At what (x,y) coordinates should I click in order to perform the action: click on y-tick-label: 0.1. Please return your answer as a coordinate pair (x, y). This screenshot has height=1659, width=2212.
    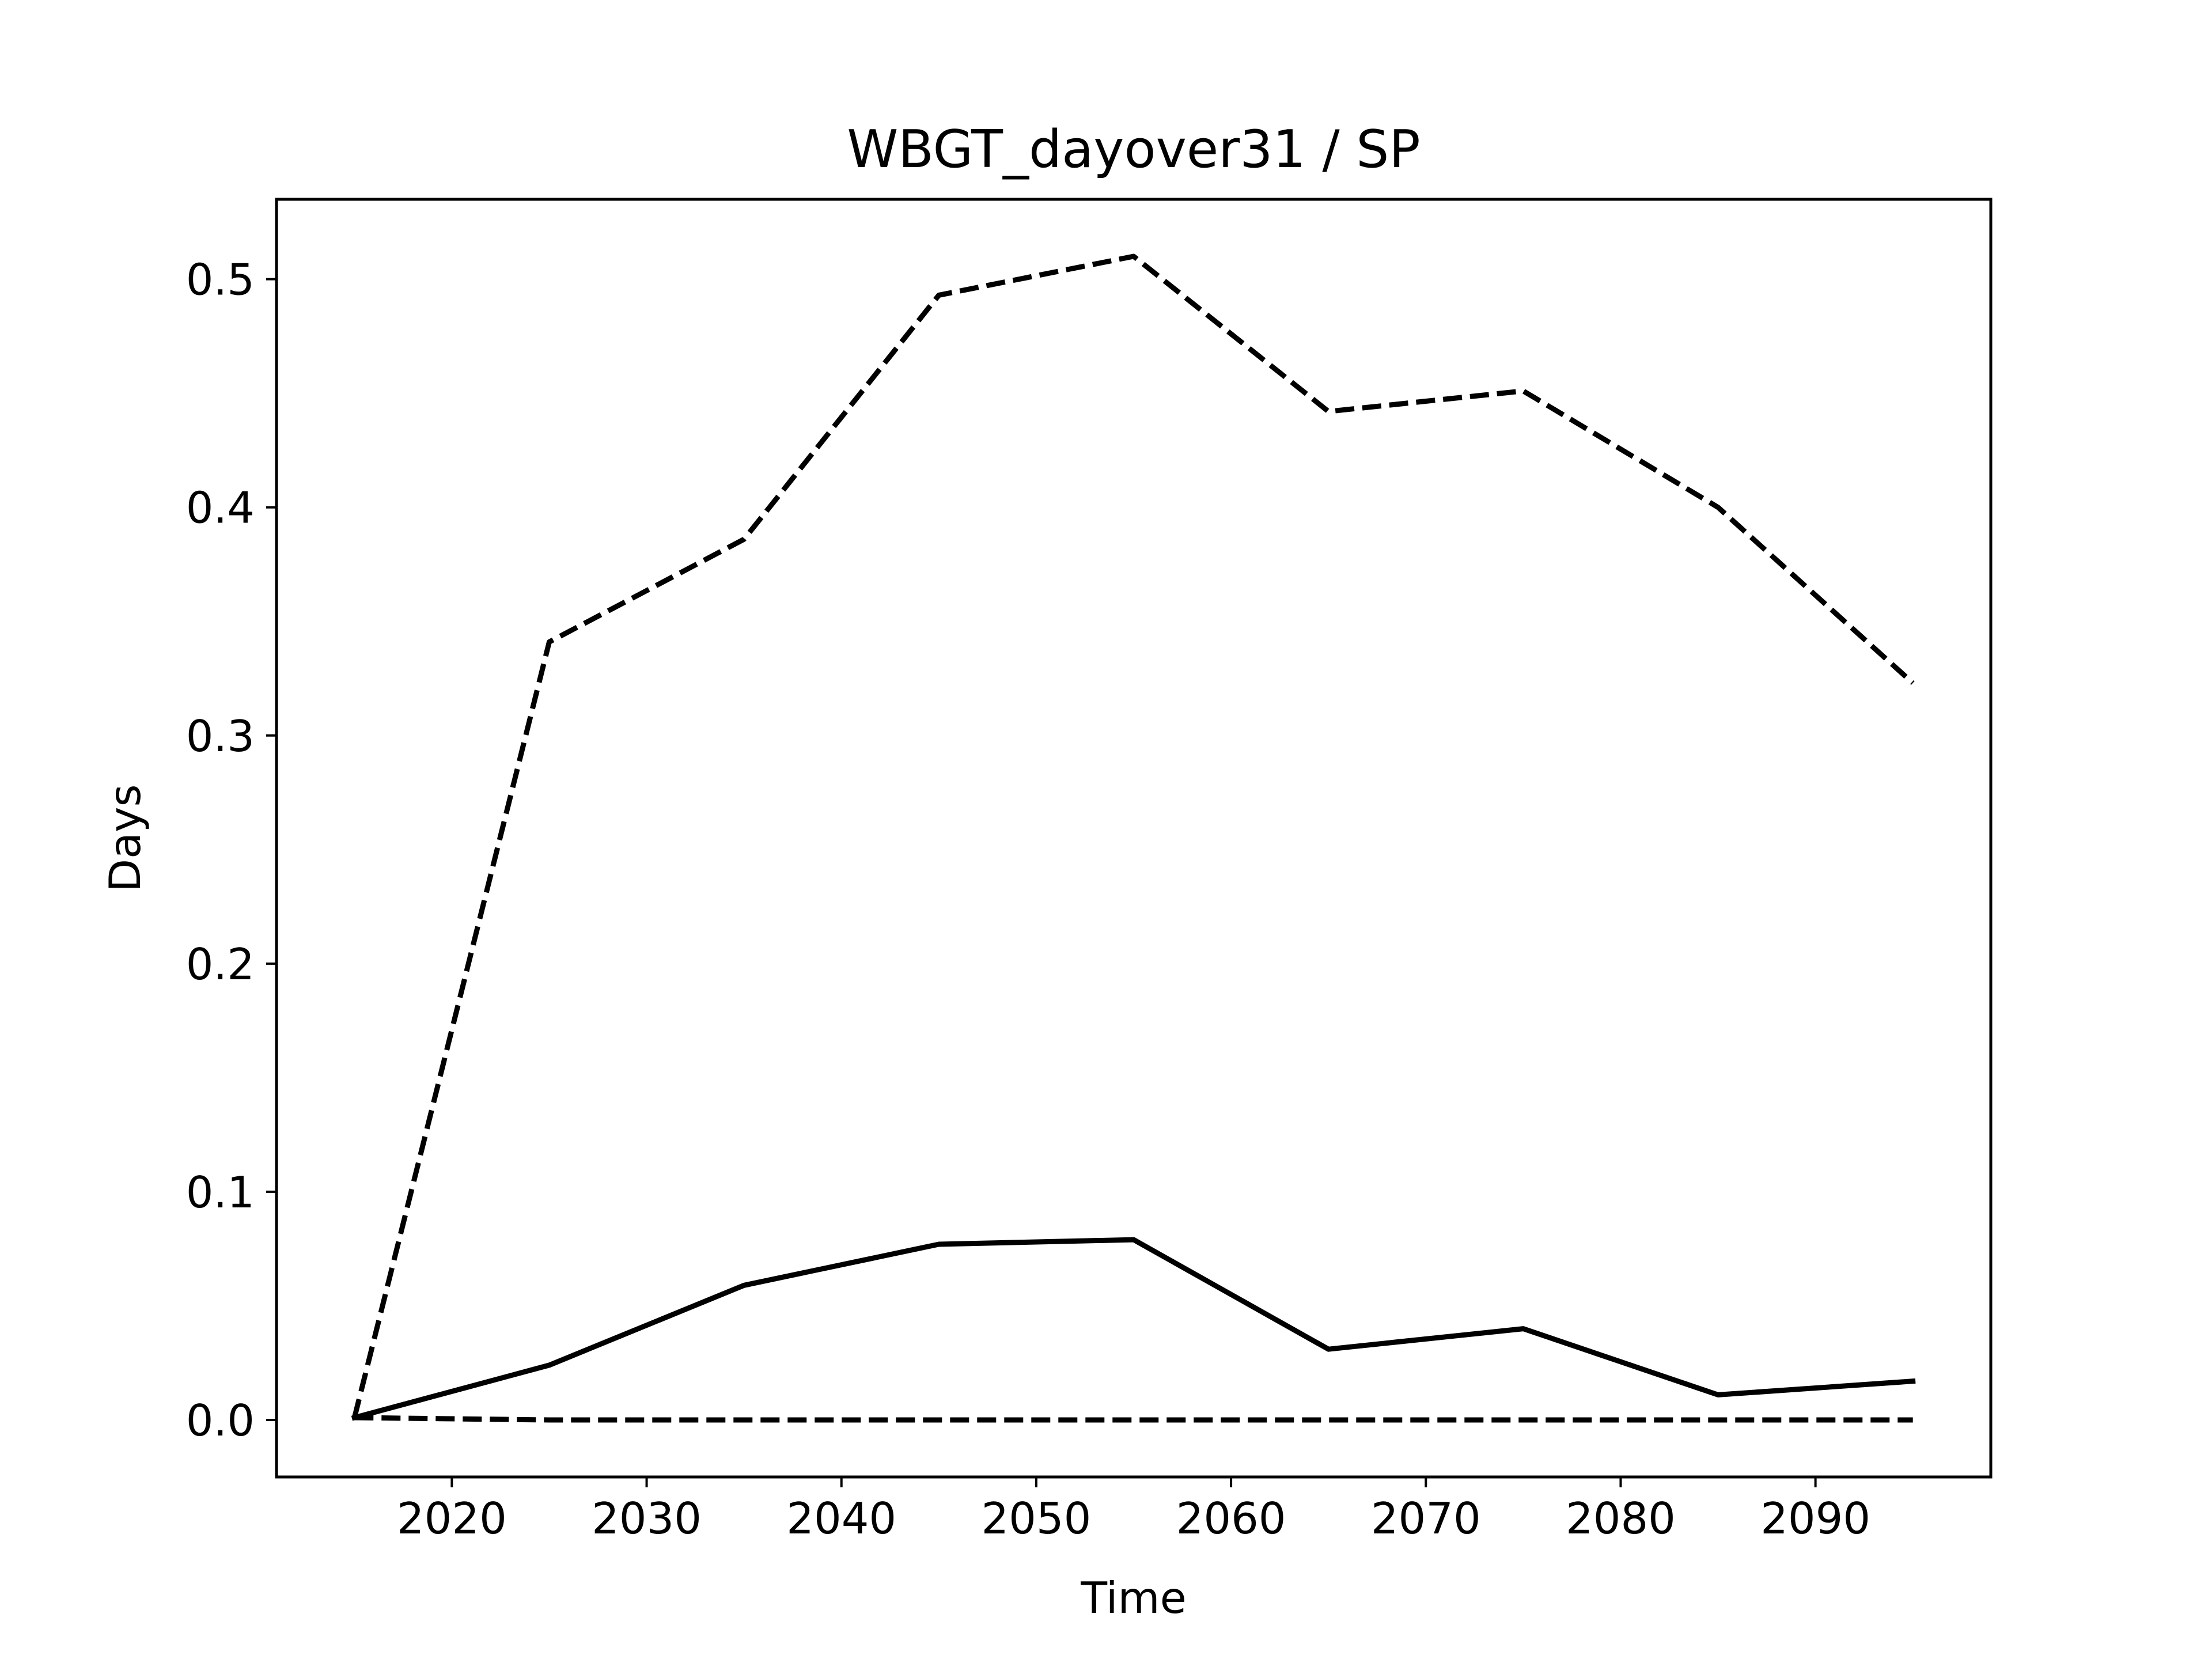
    Looking at the image, I should click on (220, 1192).